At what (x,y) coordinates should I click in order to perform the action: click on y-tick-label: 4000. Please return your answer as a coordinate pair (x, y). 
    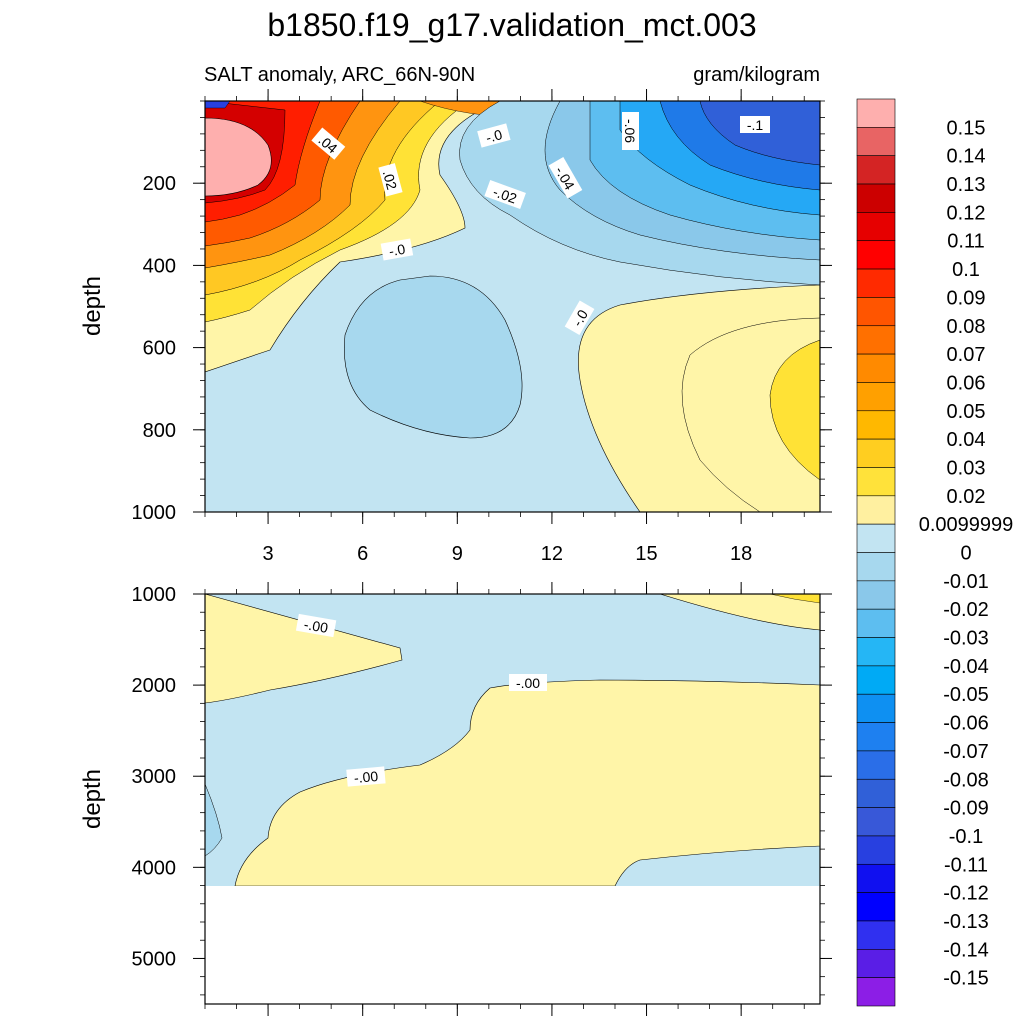
    Looking at the image, I should click on (154, 868).